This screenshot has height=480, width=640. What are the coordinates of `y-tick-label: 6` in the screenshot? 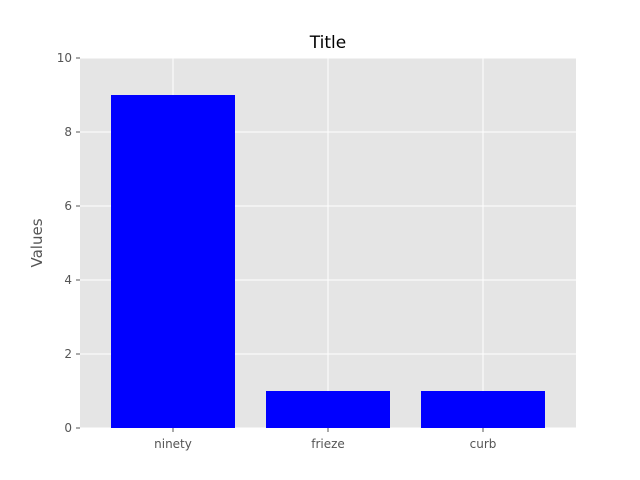 It's located at (68, 206).